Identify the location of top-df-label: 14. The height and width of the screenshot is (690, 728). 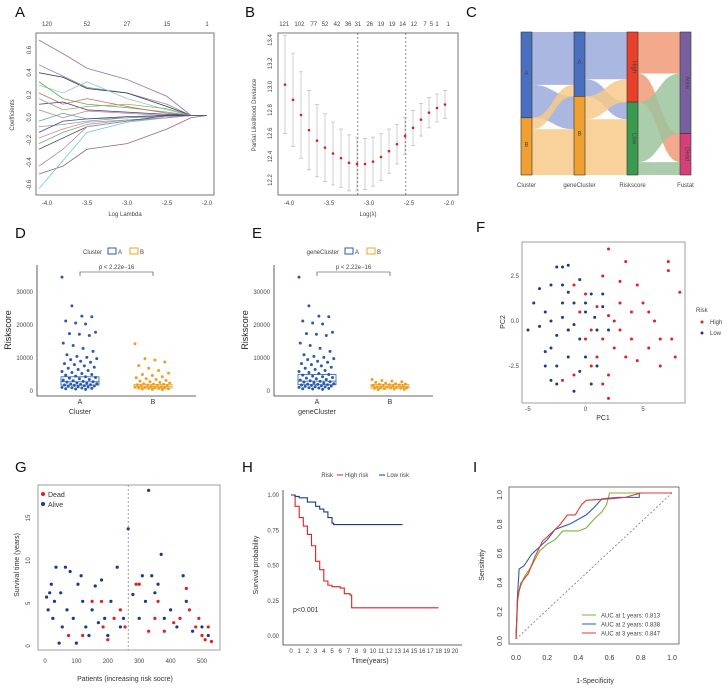
(402, 25).